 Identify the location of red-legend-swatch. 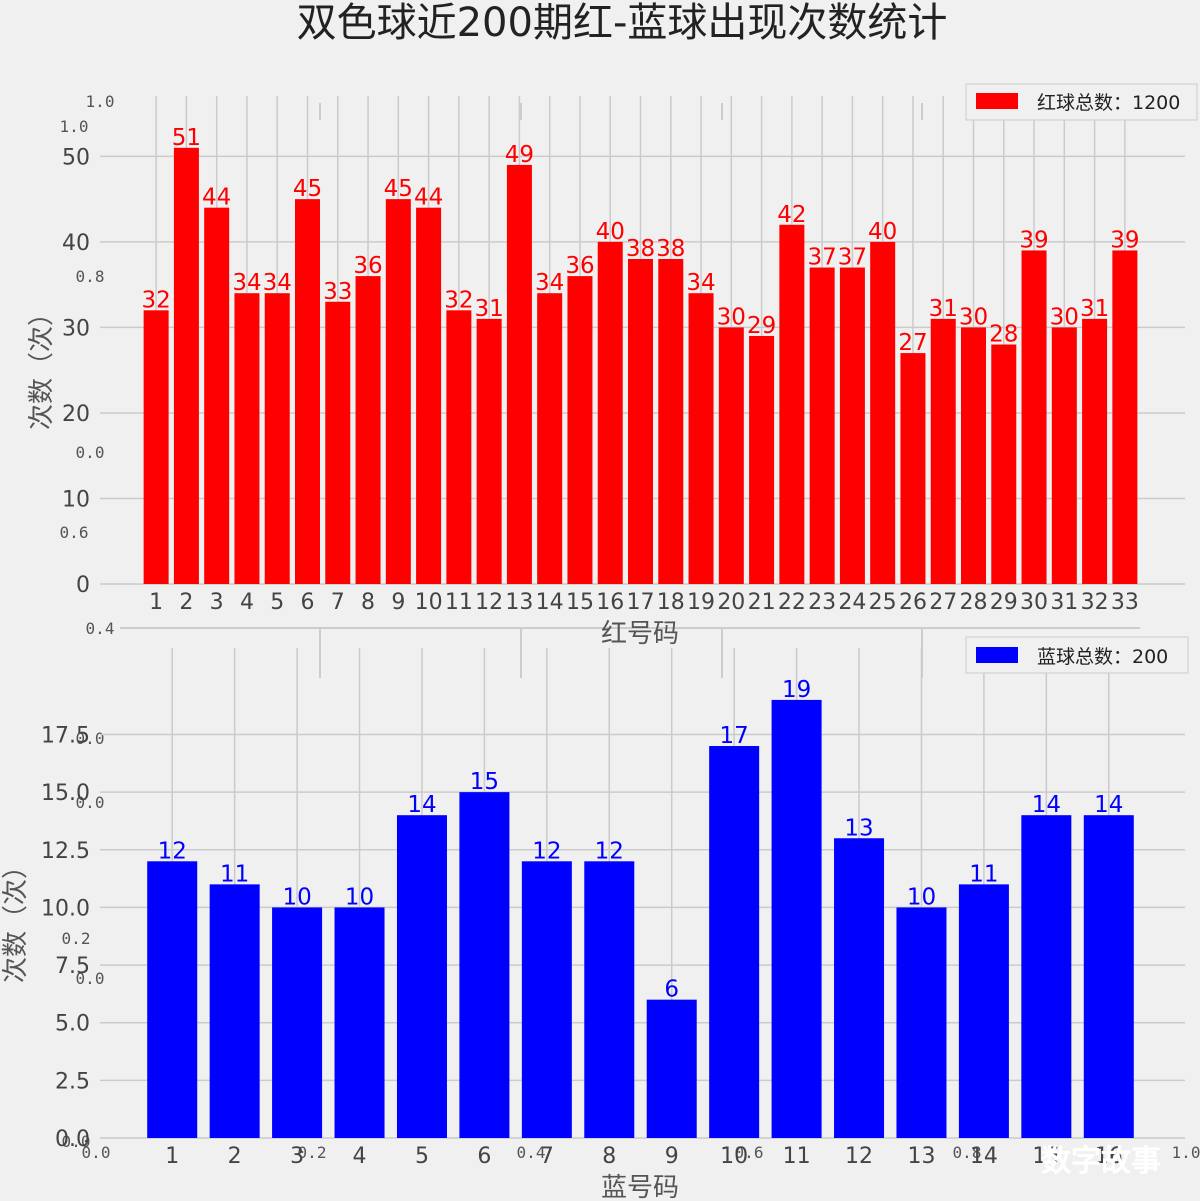
(997, 101).